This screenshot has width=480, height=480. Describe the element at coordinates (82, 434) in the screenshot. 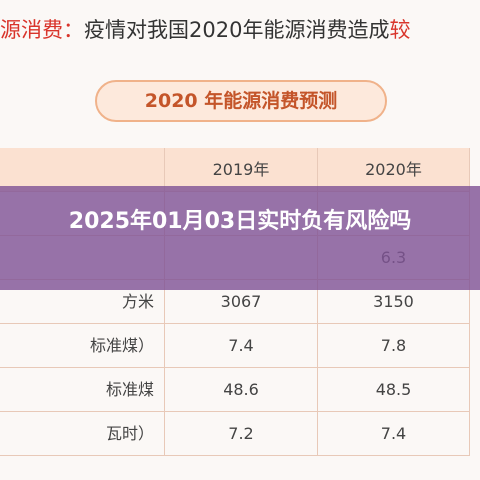

I see `cell: 瓦时）` at that location.